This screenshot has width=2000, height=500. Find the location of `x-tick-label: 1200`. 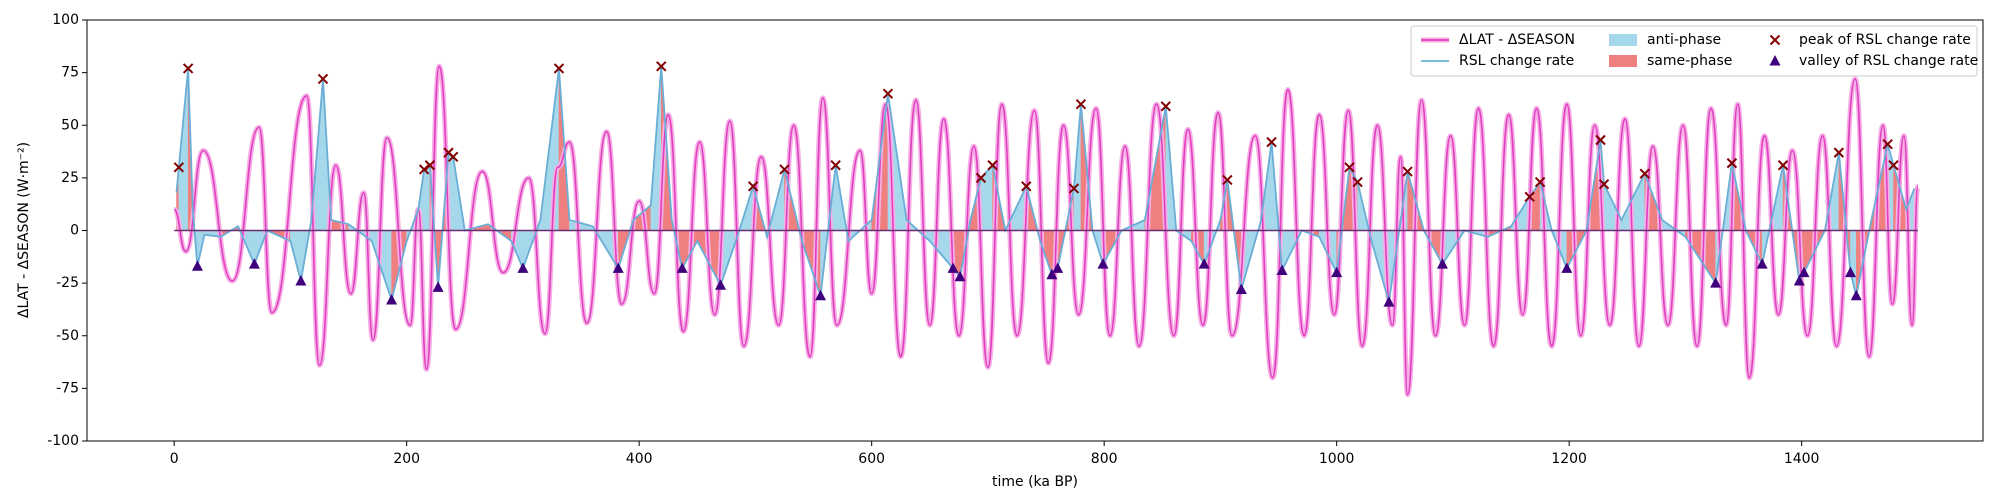

x-tick-label: 1200 is located at coordinates (1569, 459).